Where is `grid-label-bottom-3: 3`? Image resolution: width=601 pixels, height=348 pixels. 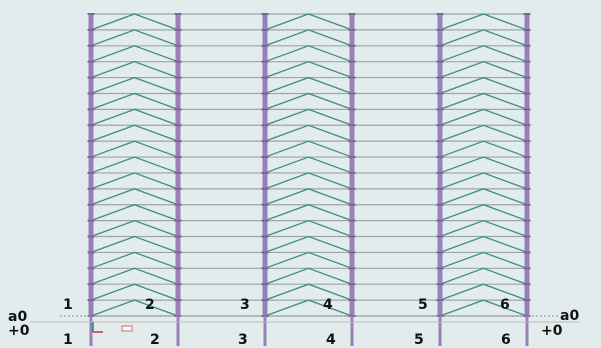
grid-label-bottom-3: 3 is located at coordinates (243, 340).